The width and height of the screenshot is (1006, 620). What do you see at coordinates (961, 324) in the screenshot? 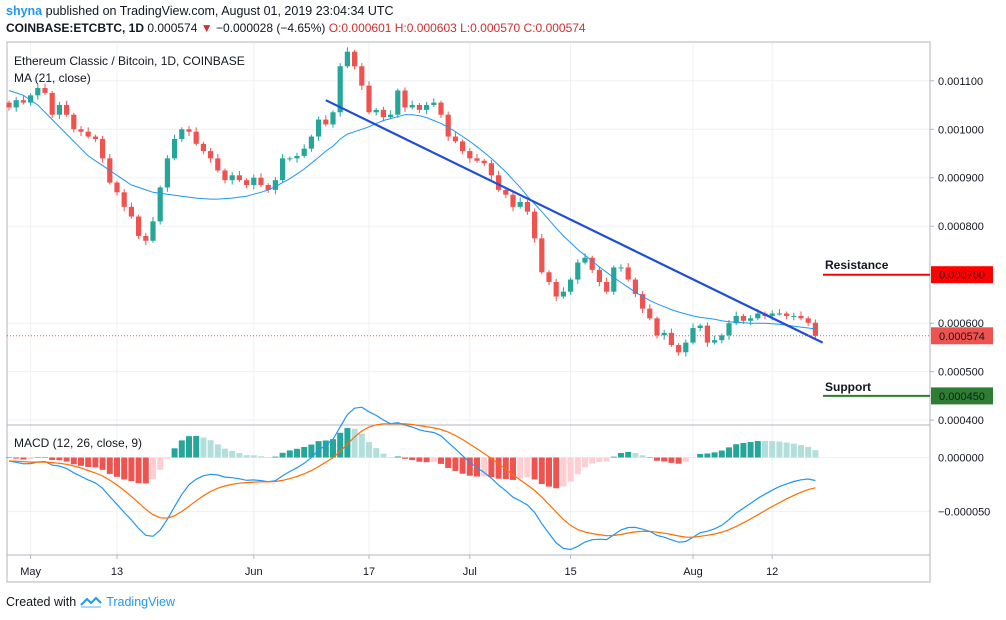
I see `y-tick-label: 0.000600` at bounding box center [961, 324].